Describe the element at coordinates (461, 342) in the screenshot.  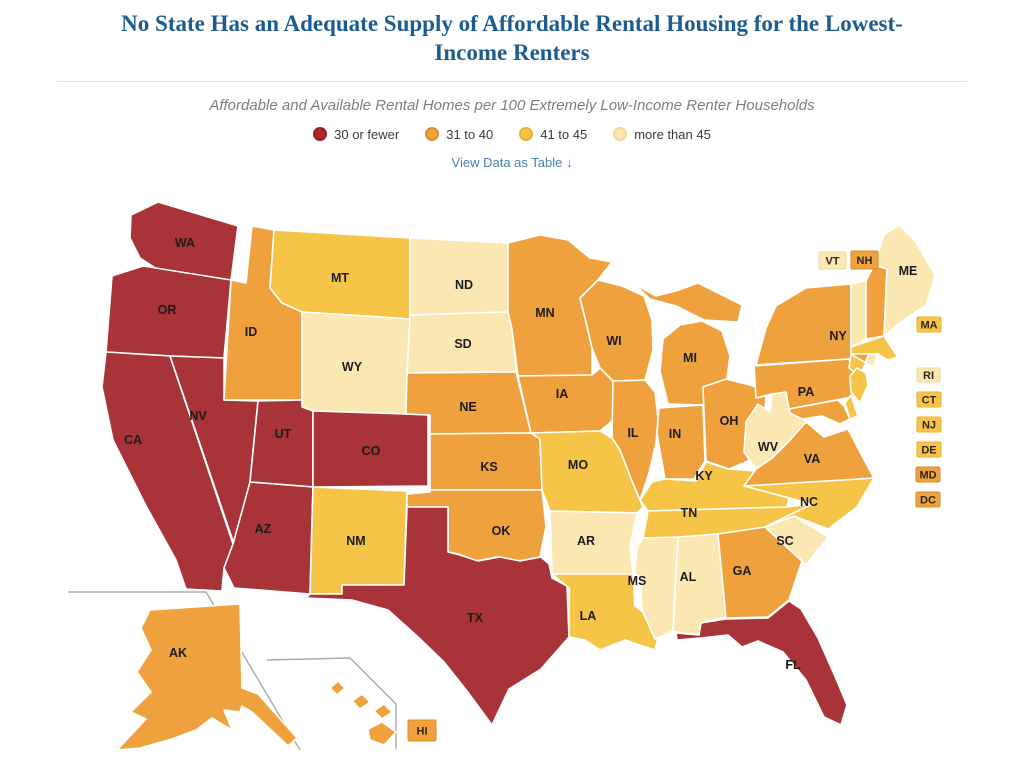
I see `state-SD` at that location.